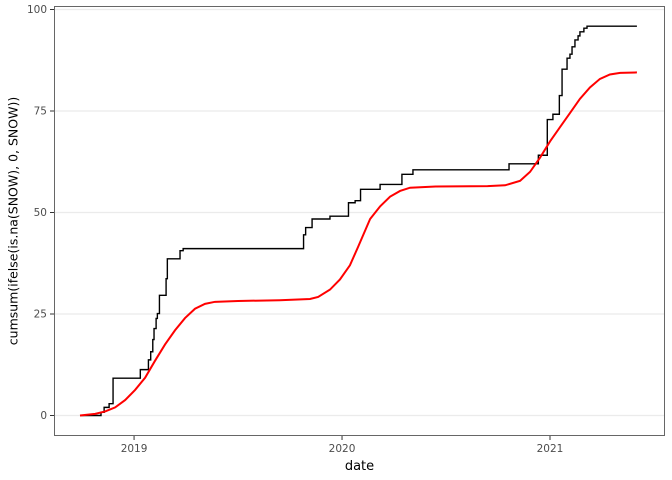  I want to click on x-tick-label-2020: 2020, so click(342, 449).